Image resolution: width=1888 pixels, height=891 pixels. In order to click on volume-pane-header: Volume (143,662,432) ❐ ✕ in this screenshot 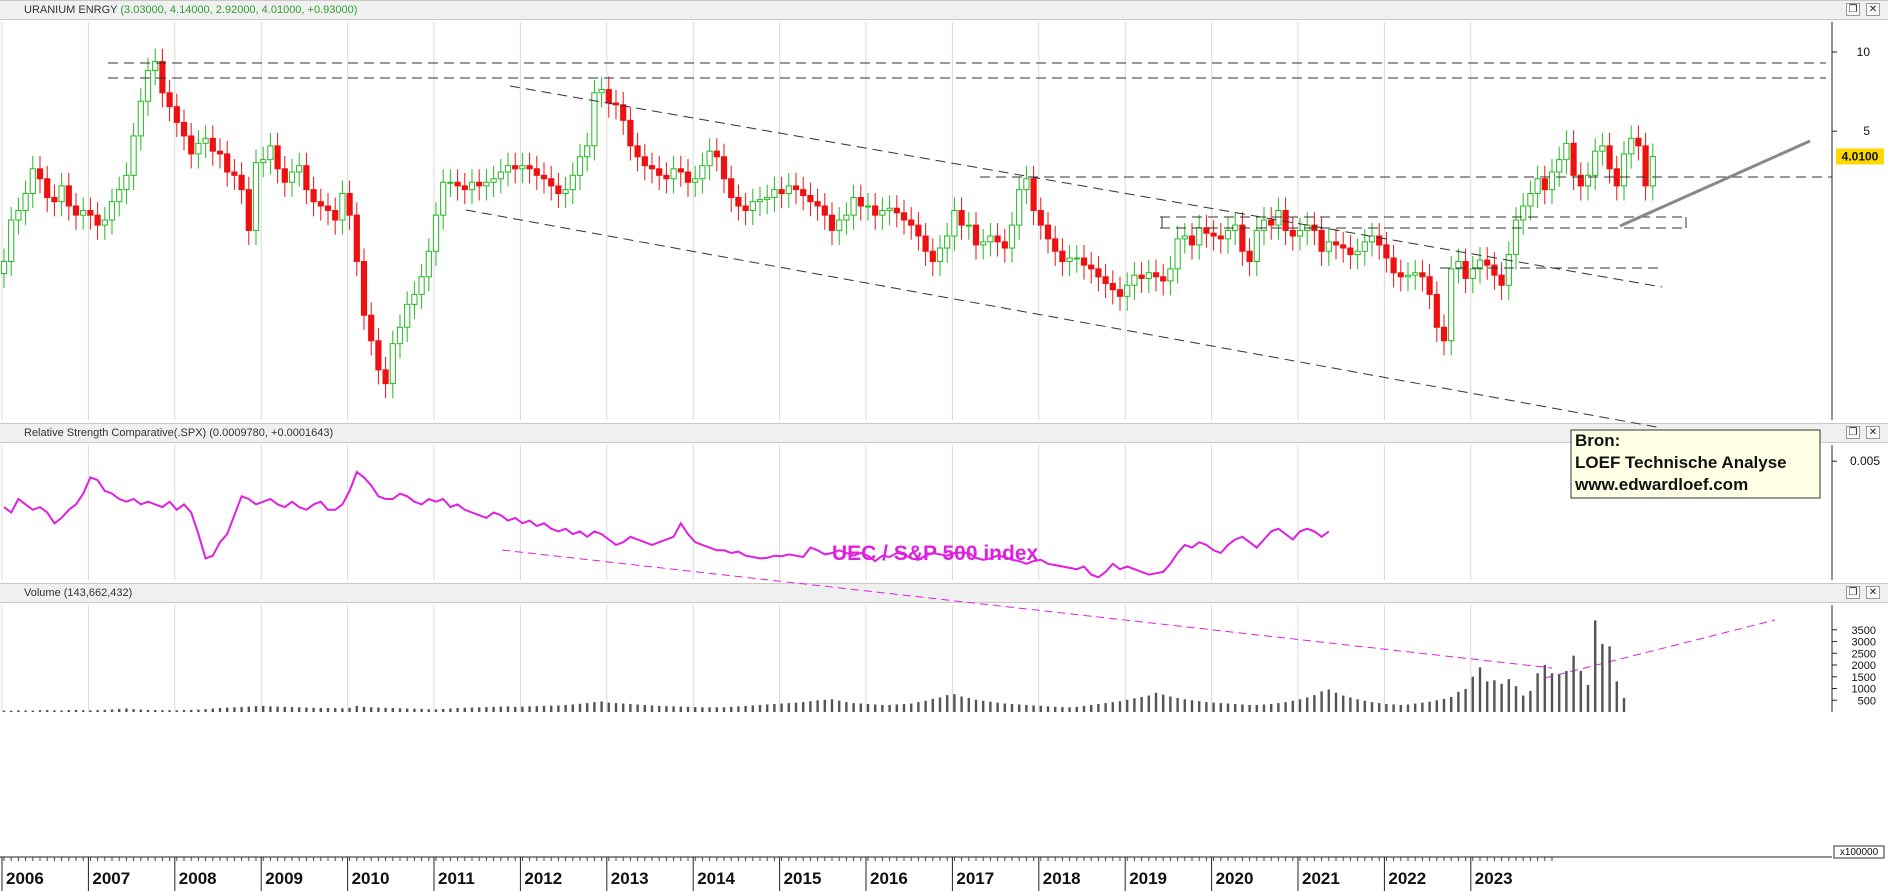, I will do `click(944, 593)`.